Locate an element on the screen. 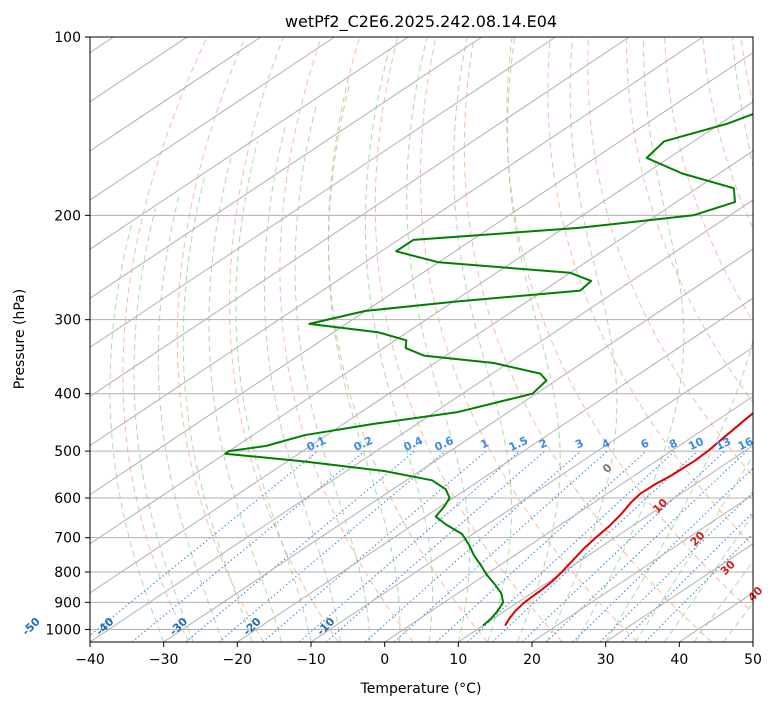 The image size is (775, 708). y-tick-label: 300 is located at coordinates (67, 321).